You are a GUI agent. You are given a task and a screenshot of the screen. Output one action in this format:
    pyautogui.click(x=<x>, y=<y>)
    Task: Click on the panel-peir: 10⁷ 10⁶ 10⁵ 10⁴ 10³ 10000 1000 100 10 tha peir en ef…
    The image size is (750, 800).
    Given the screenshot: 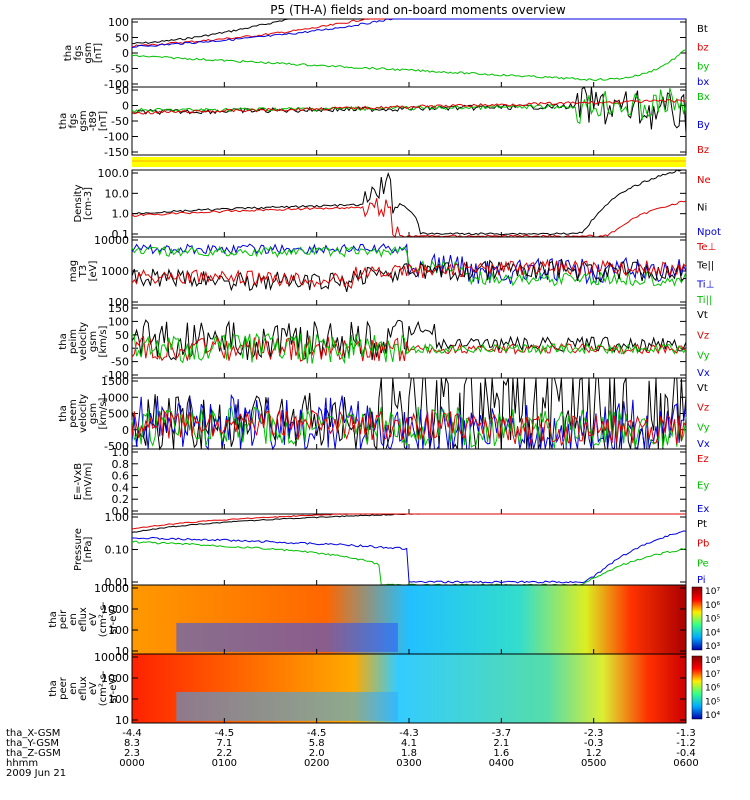 What is the action you would take?
    pyautogui.click(x=384, y=620)
    